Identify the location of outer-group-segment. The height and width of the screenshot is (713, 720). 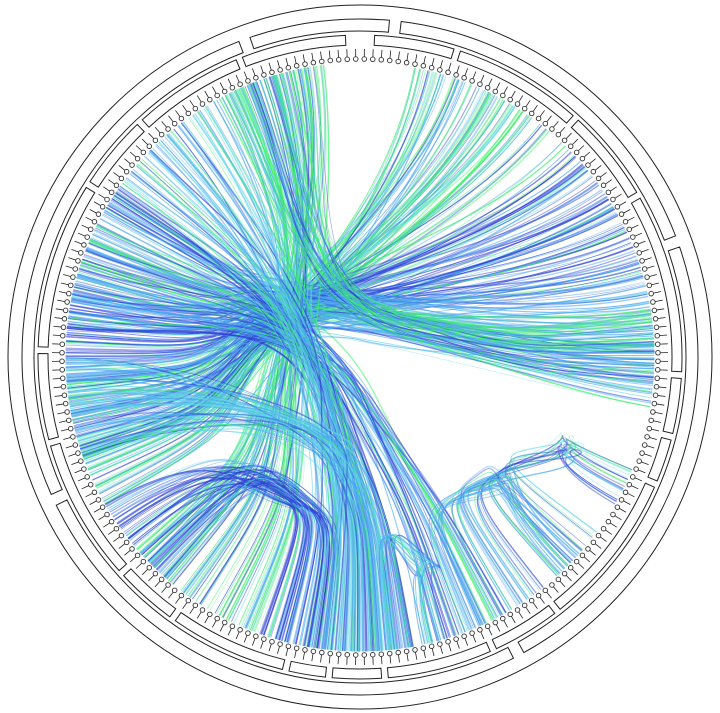
(538, 130).